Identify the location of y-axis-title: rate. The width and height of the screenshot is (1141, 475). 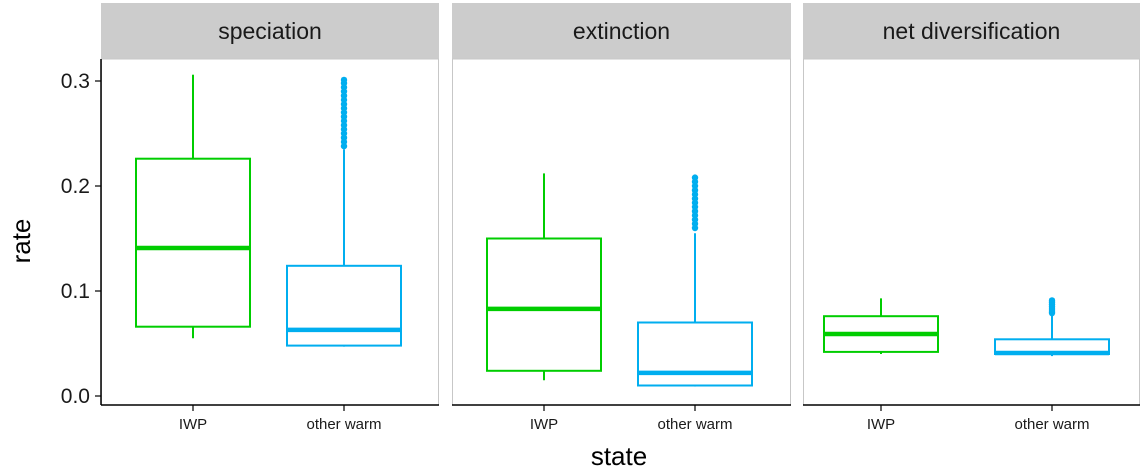
(21, 241).